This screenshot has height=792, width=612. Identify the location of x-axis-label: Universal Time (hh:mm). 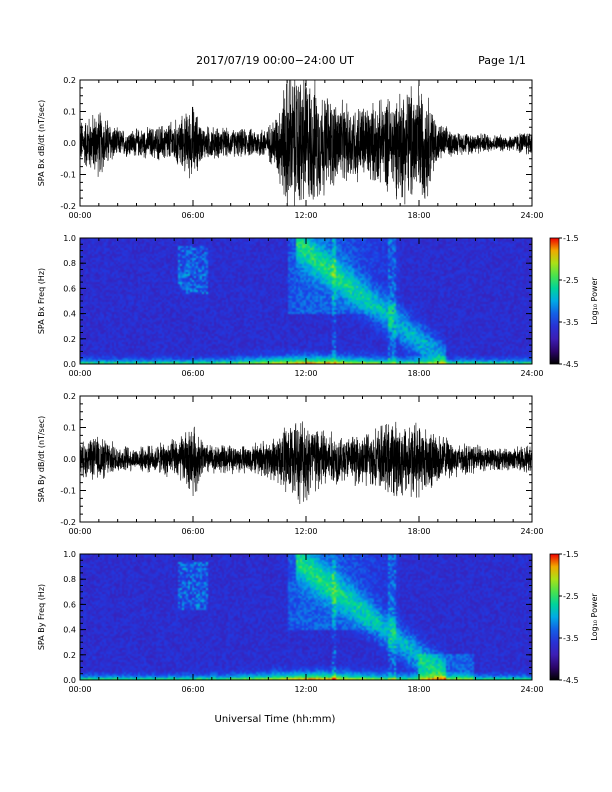
(275, 719).